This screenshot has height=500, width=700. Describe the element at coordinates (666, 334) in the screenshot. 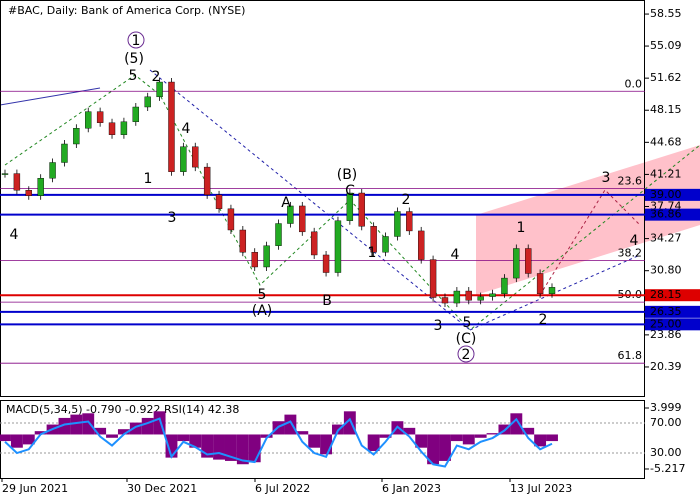

I see `y-tick-label: 23.86` at that location.